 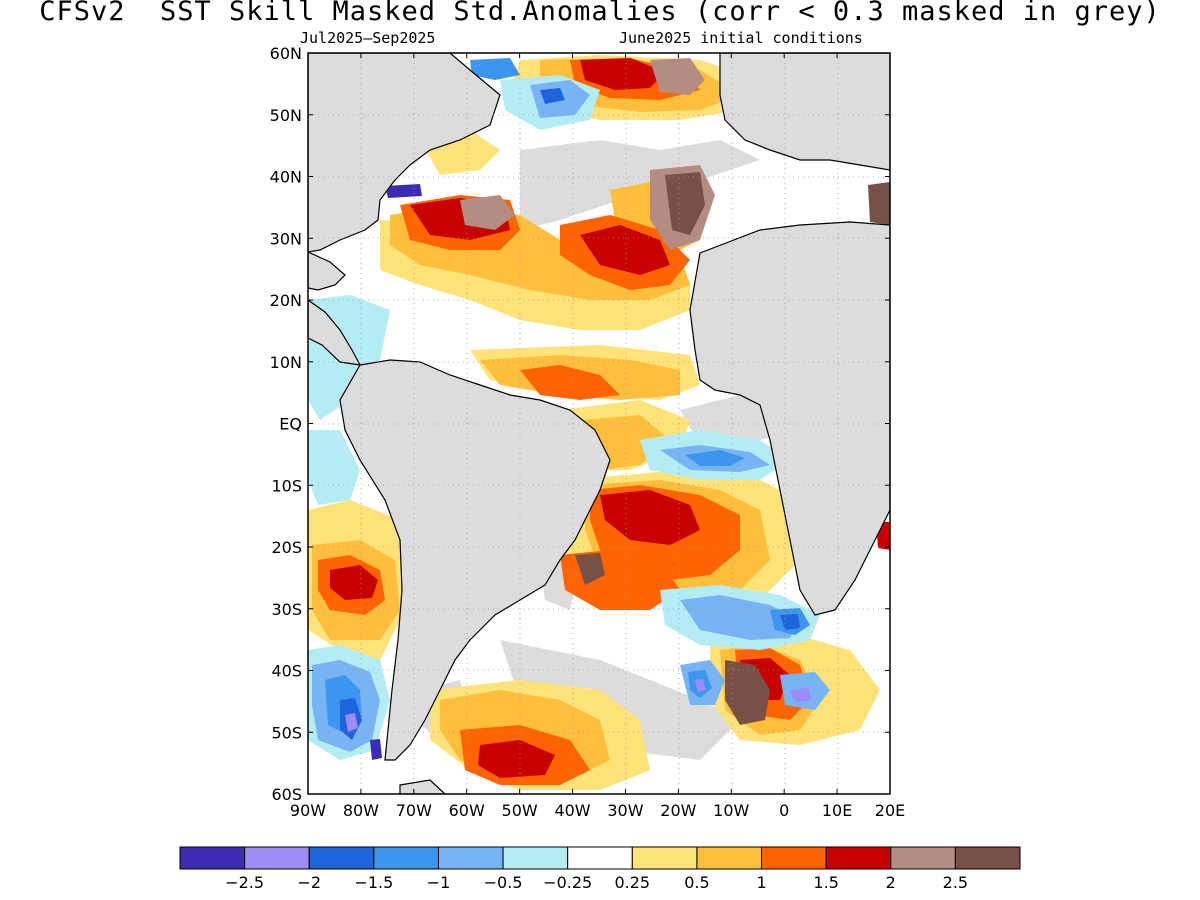 I want to click on longitude-label: 80W, so click(x=361, y=810).